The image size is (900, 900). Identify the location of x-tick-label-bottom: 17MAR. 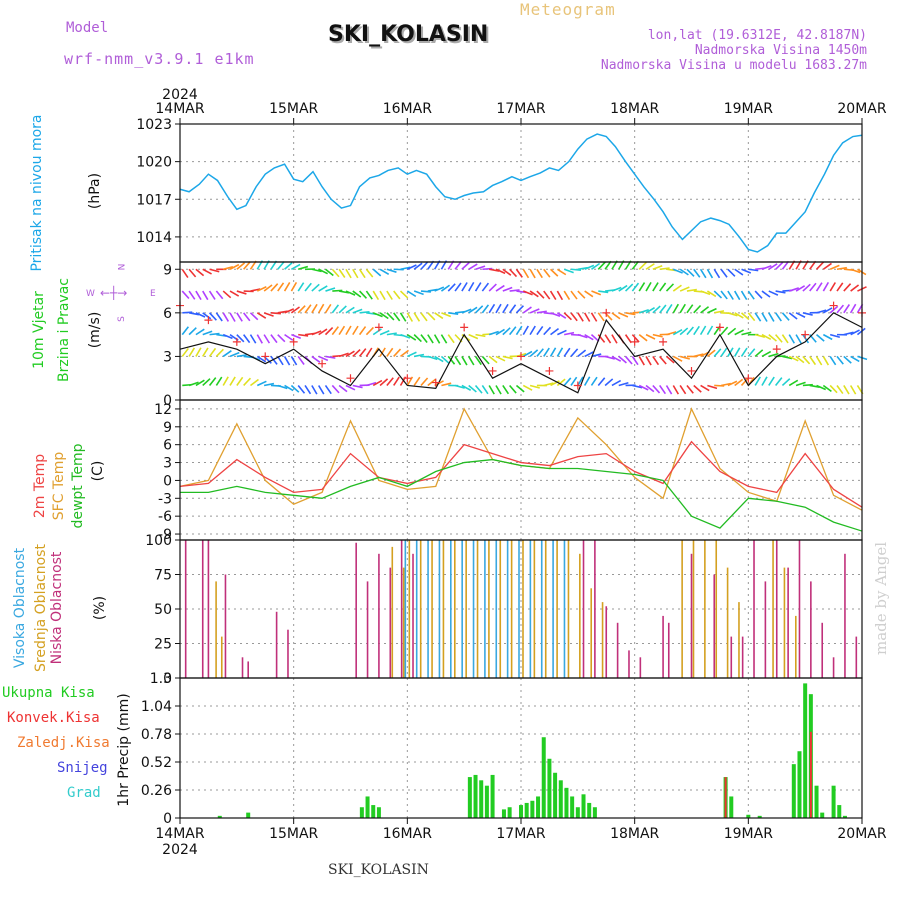
(520, 834).